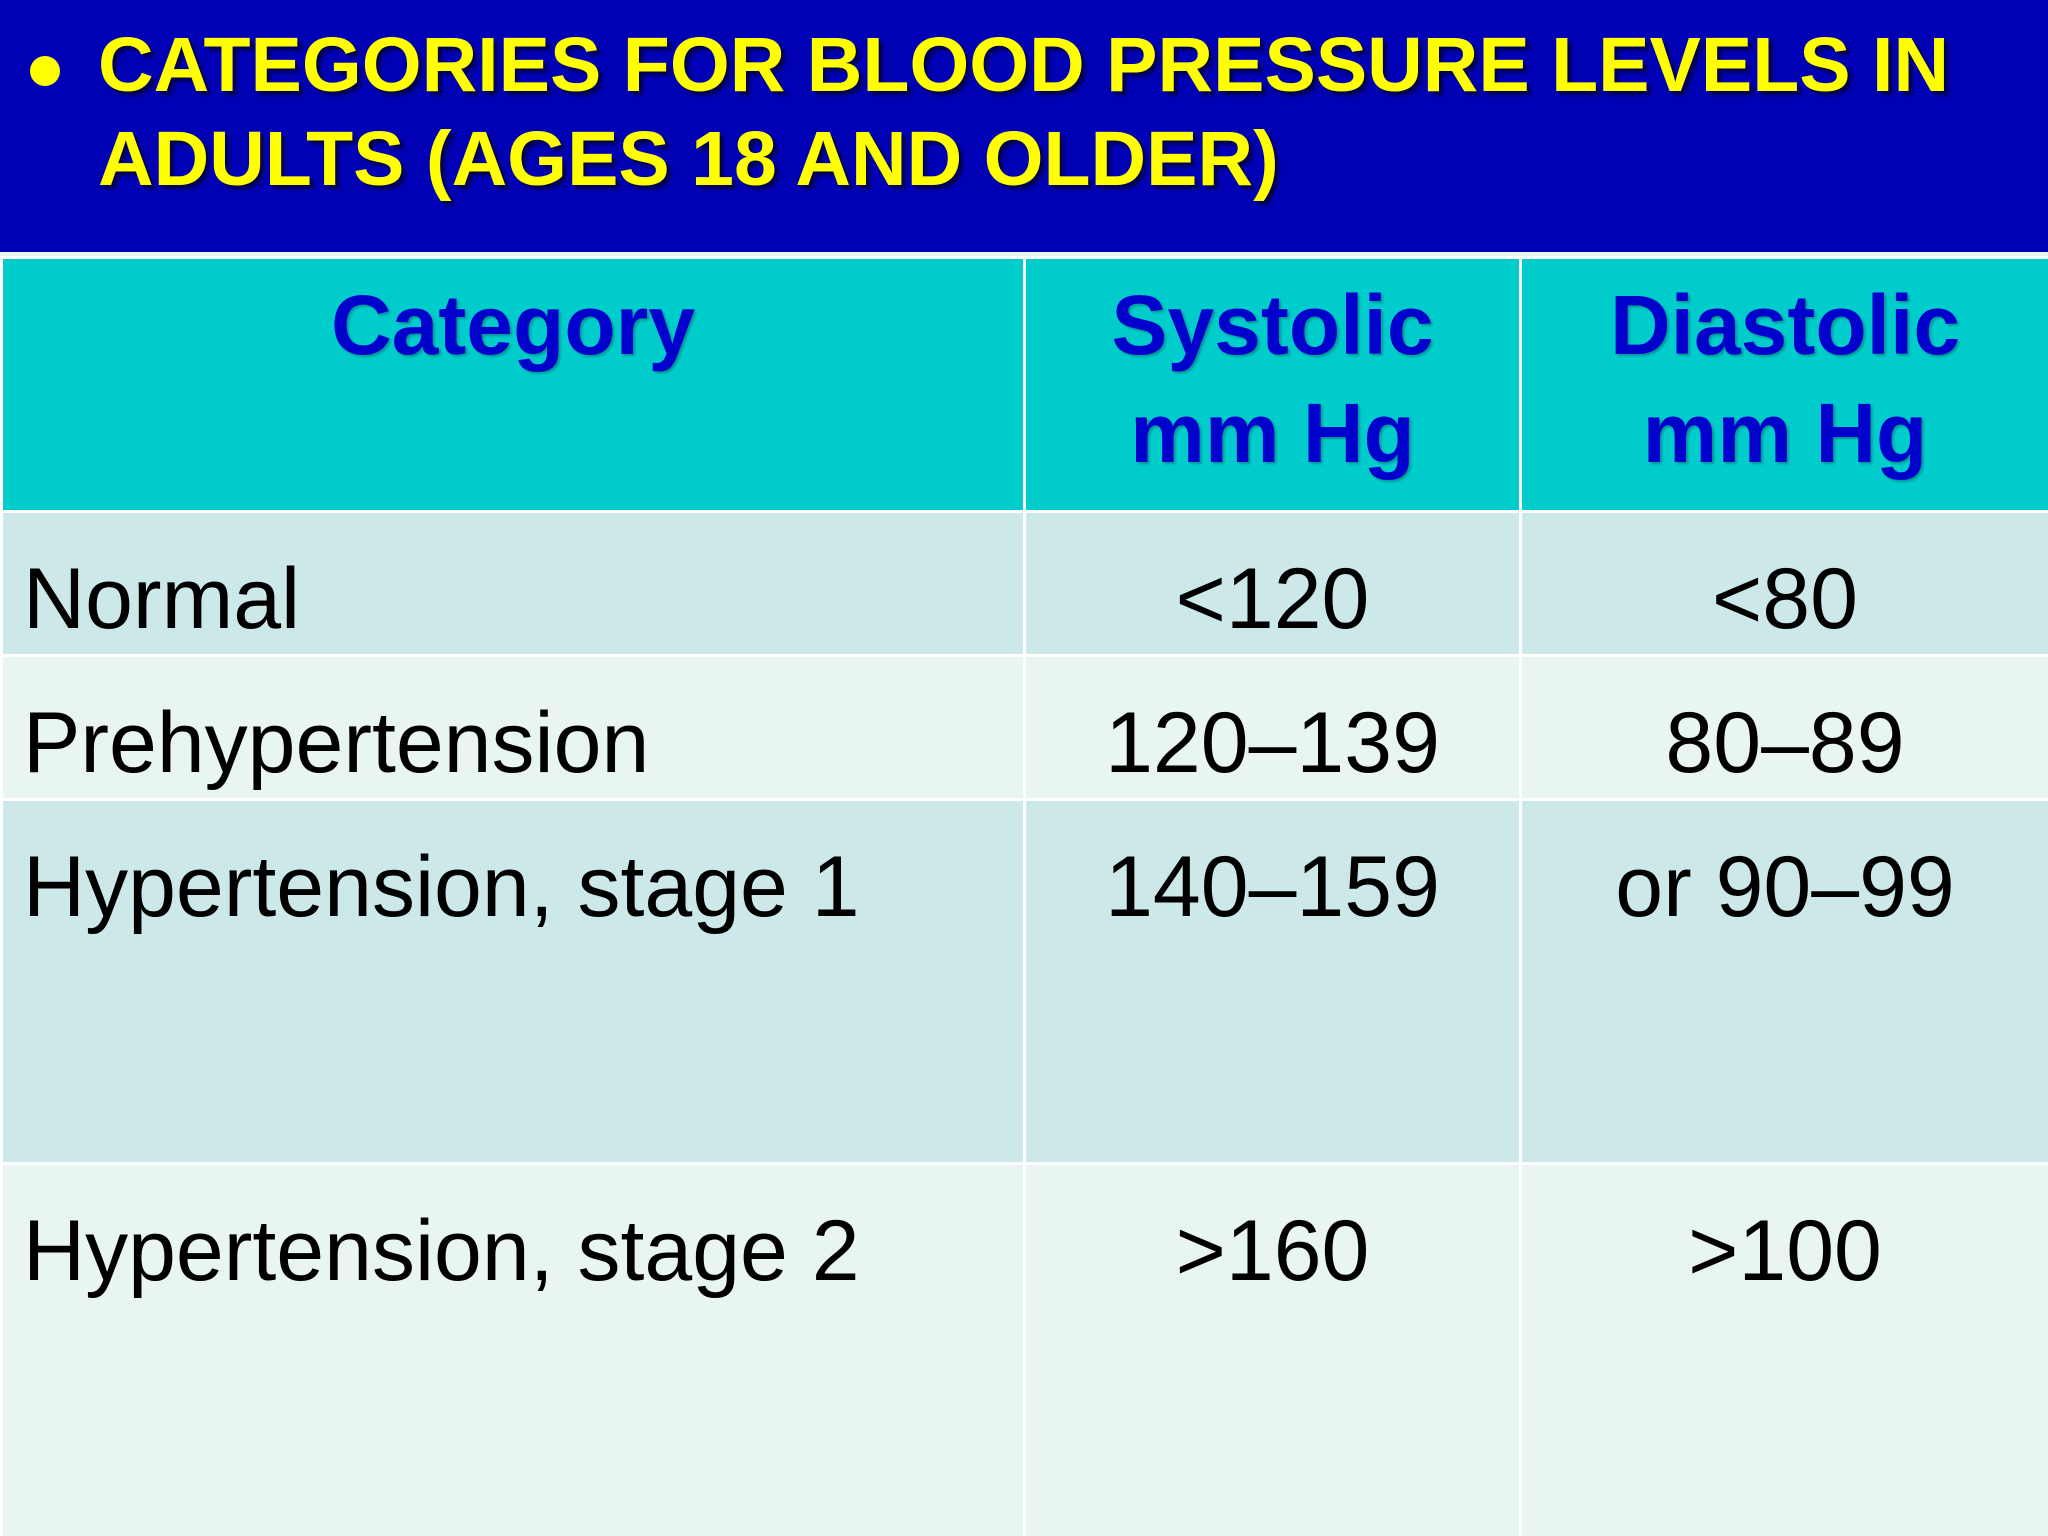  Describe the element at coordinates (513, 1349) in the screenshot. I see `category-cell: Hypertension, stage 2` at that location.